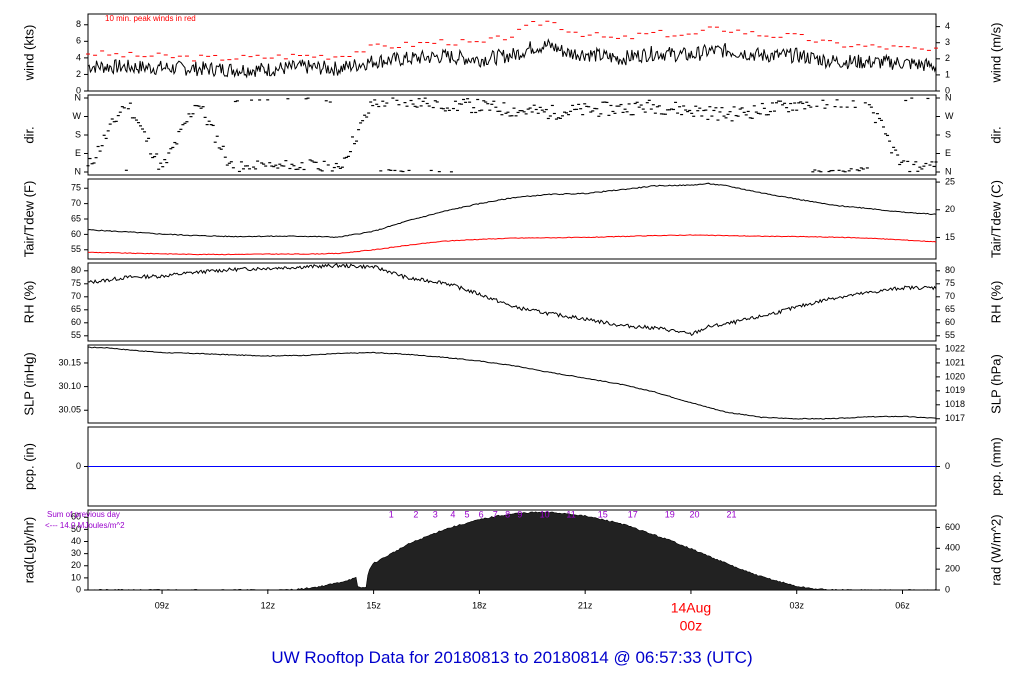 Image resolution: width=1024 pixels, height=700 pixels. Describe the element at coordinates (77, 116) in the screenshot. I see `ytick-label-left-direction: W` at that location.